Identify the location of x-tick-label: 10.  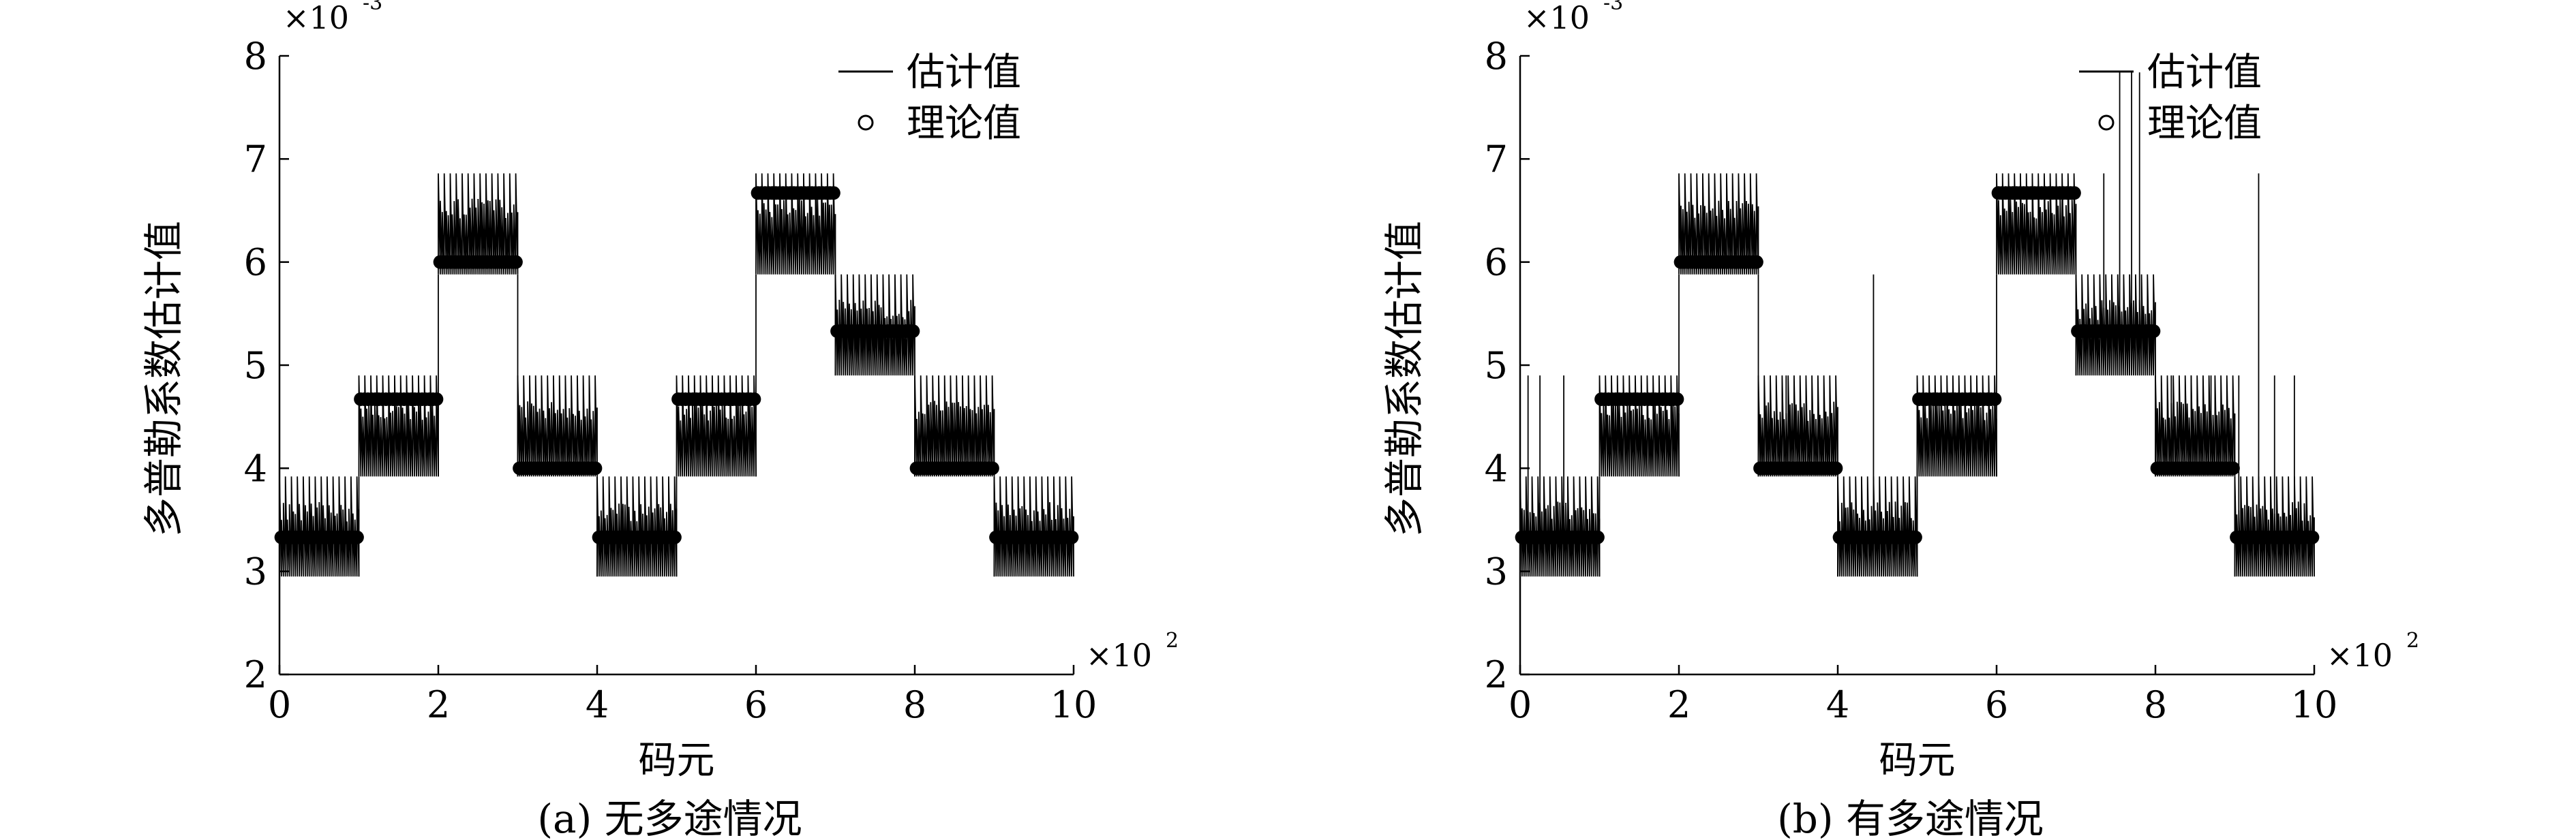
(2314, 704).